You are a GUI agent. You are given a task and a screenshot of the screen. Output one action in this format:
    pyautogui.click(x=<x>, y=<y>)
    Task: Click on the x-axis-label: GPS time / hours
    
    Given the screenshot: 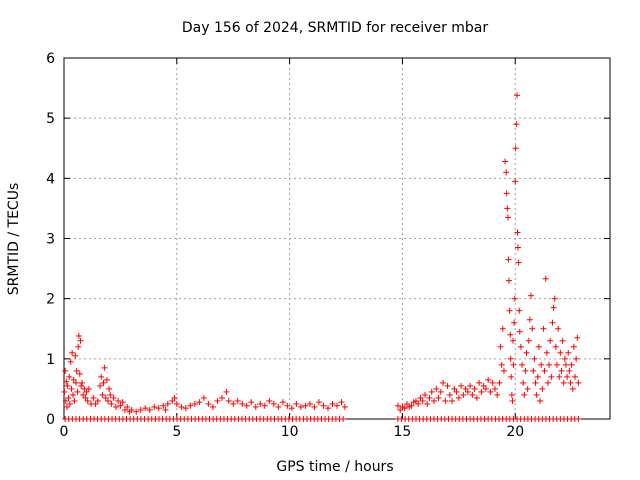 What is the action you would take?
    pyautogui.click(x=334, y=467)
    